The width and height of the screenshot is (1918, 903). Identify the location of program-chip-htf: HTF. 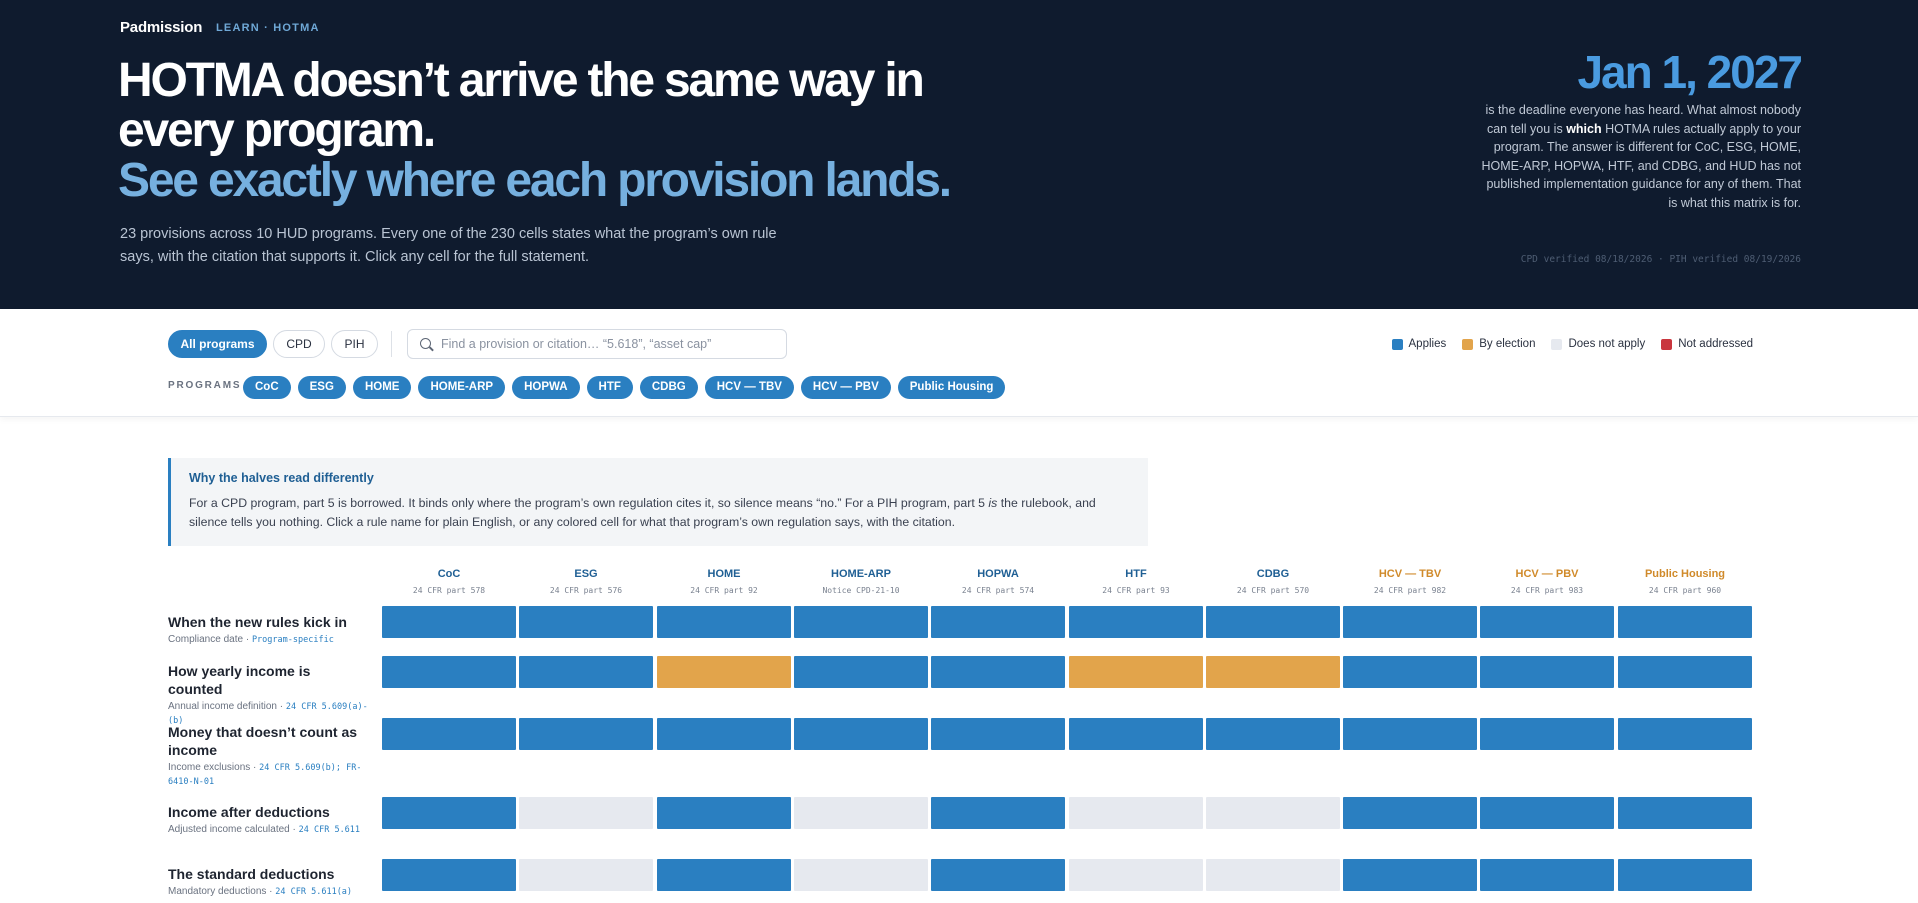
(609, 387).